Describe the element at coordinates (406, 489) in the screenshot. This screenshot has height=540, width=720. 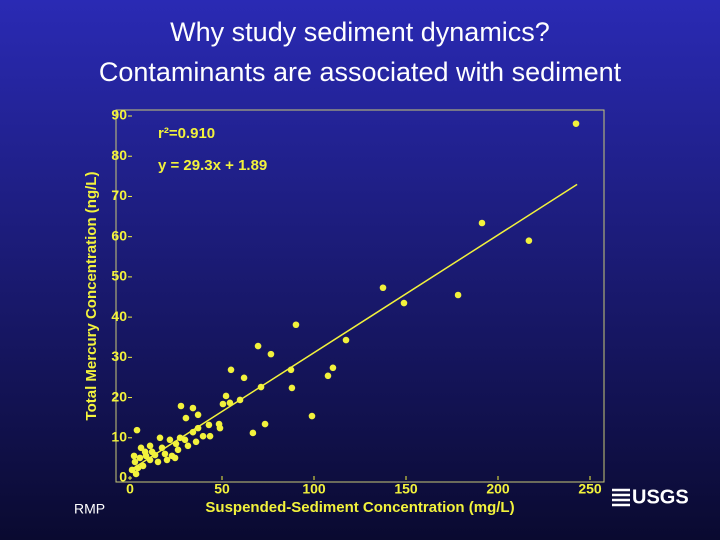
I see `x-tick-label: 150` at that location.